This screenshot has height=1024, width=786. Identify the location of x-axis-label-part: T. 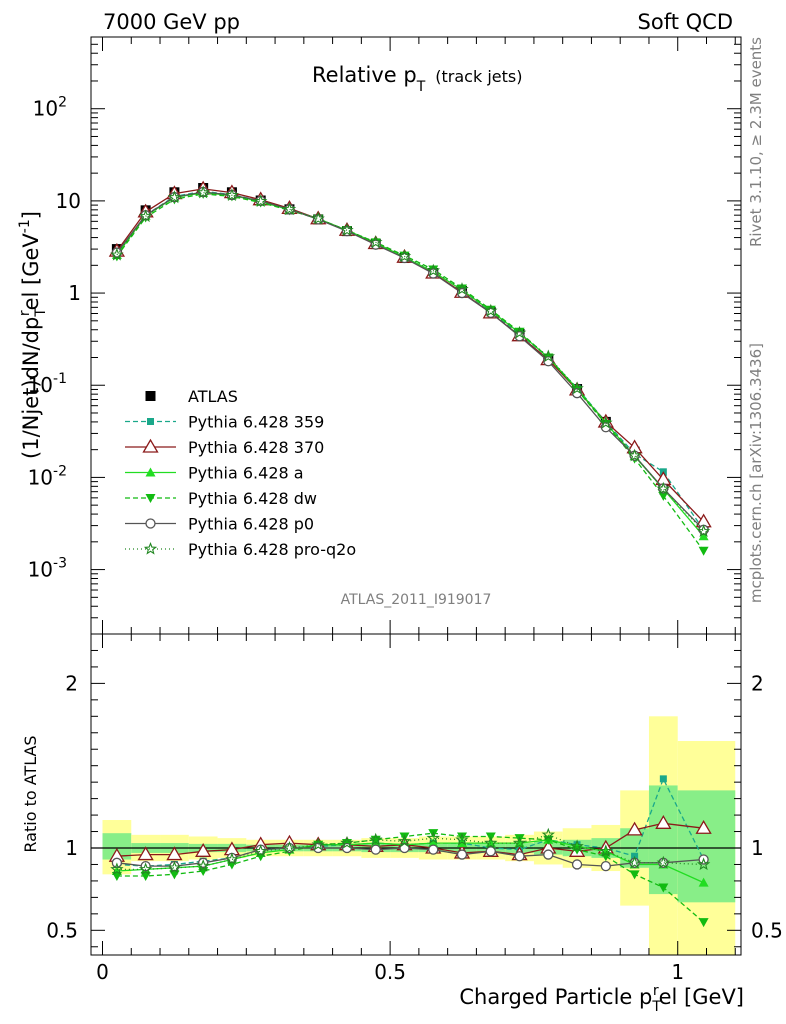
(656, 1007).